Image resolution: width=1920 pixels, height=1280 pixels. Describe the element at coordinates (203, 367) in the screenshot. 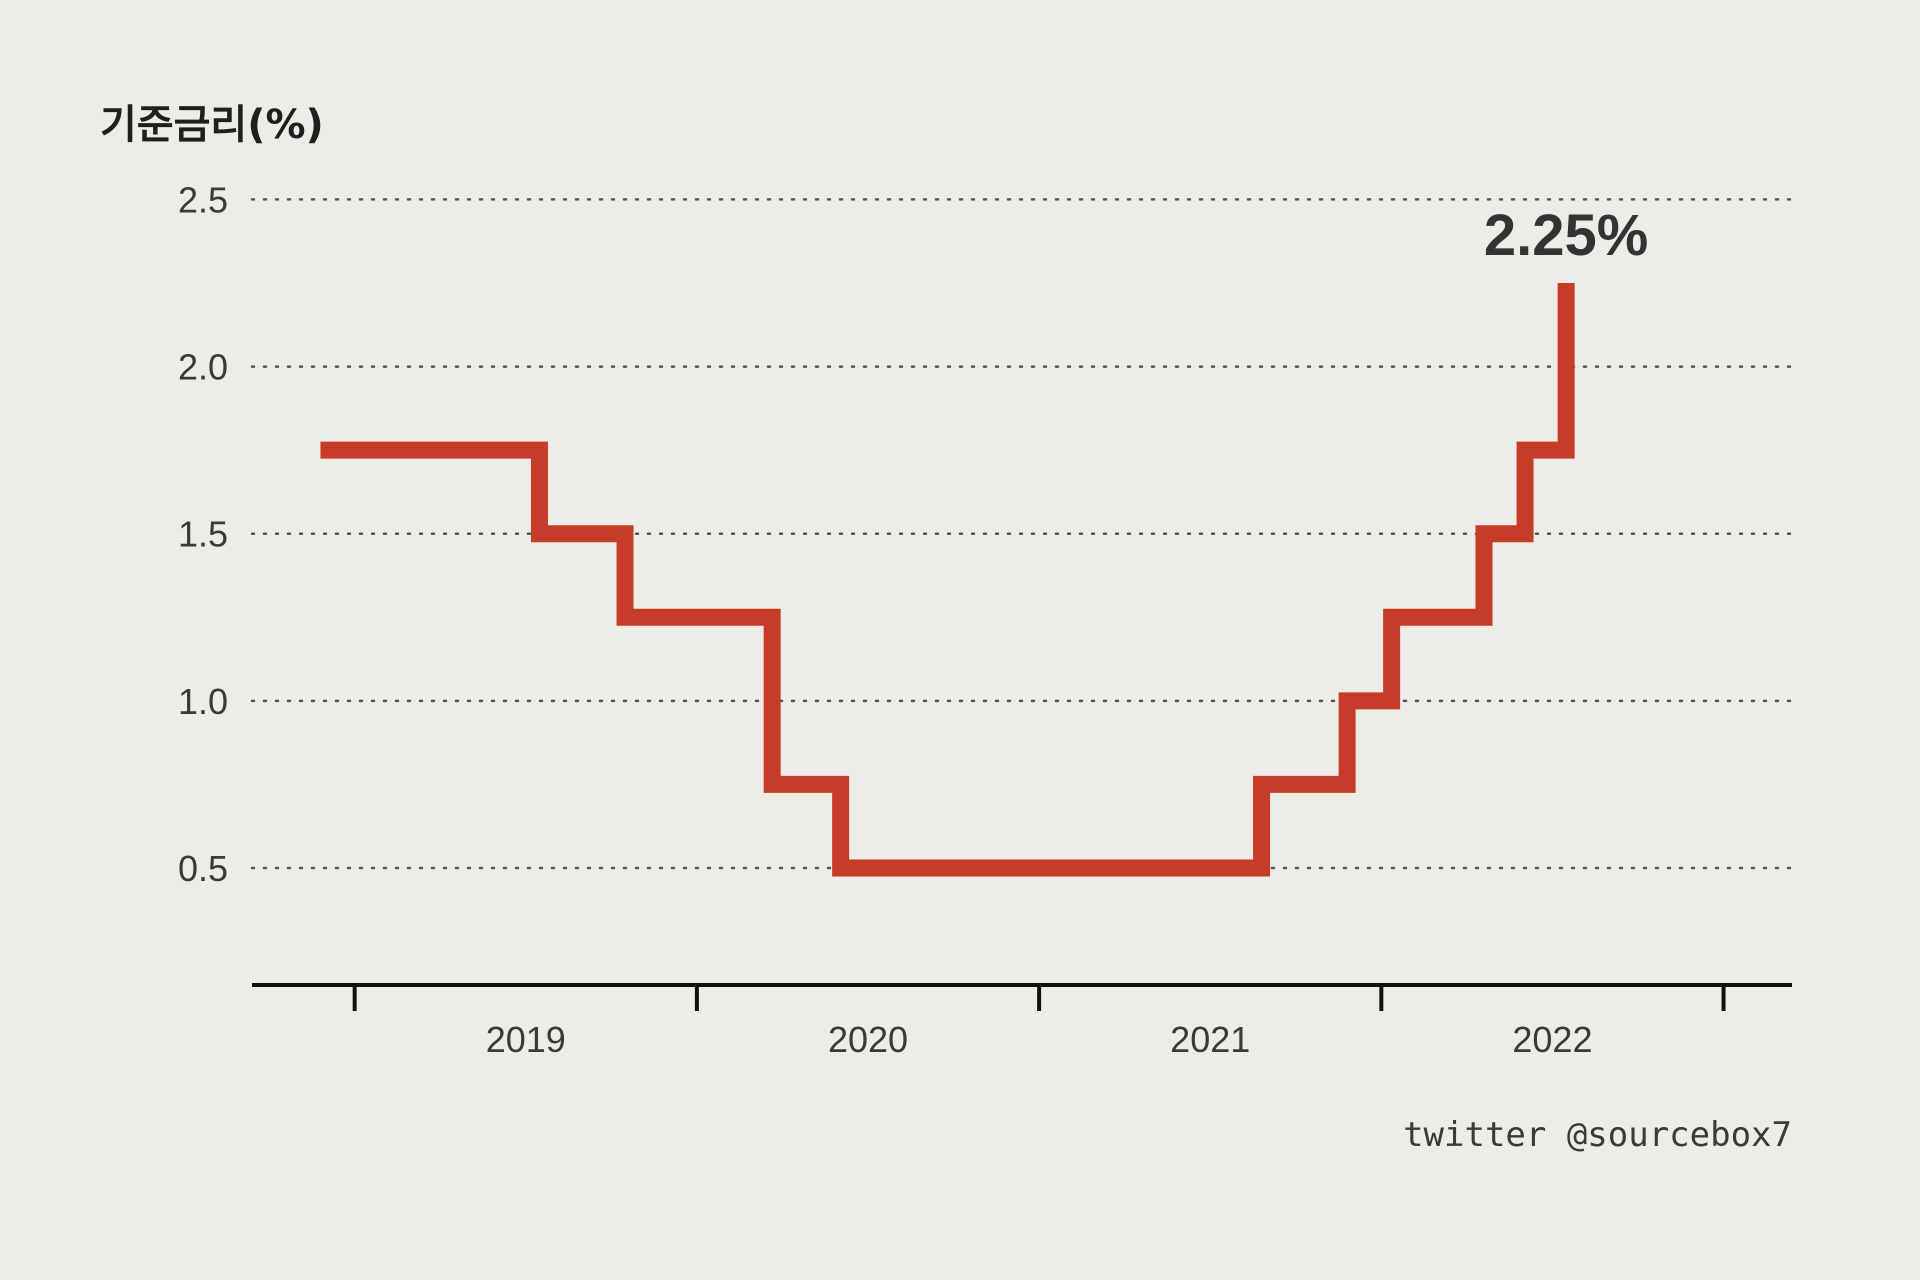

I see `y-tick-label: 2.0` at that location.